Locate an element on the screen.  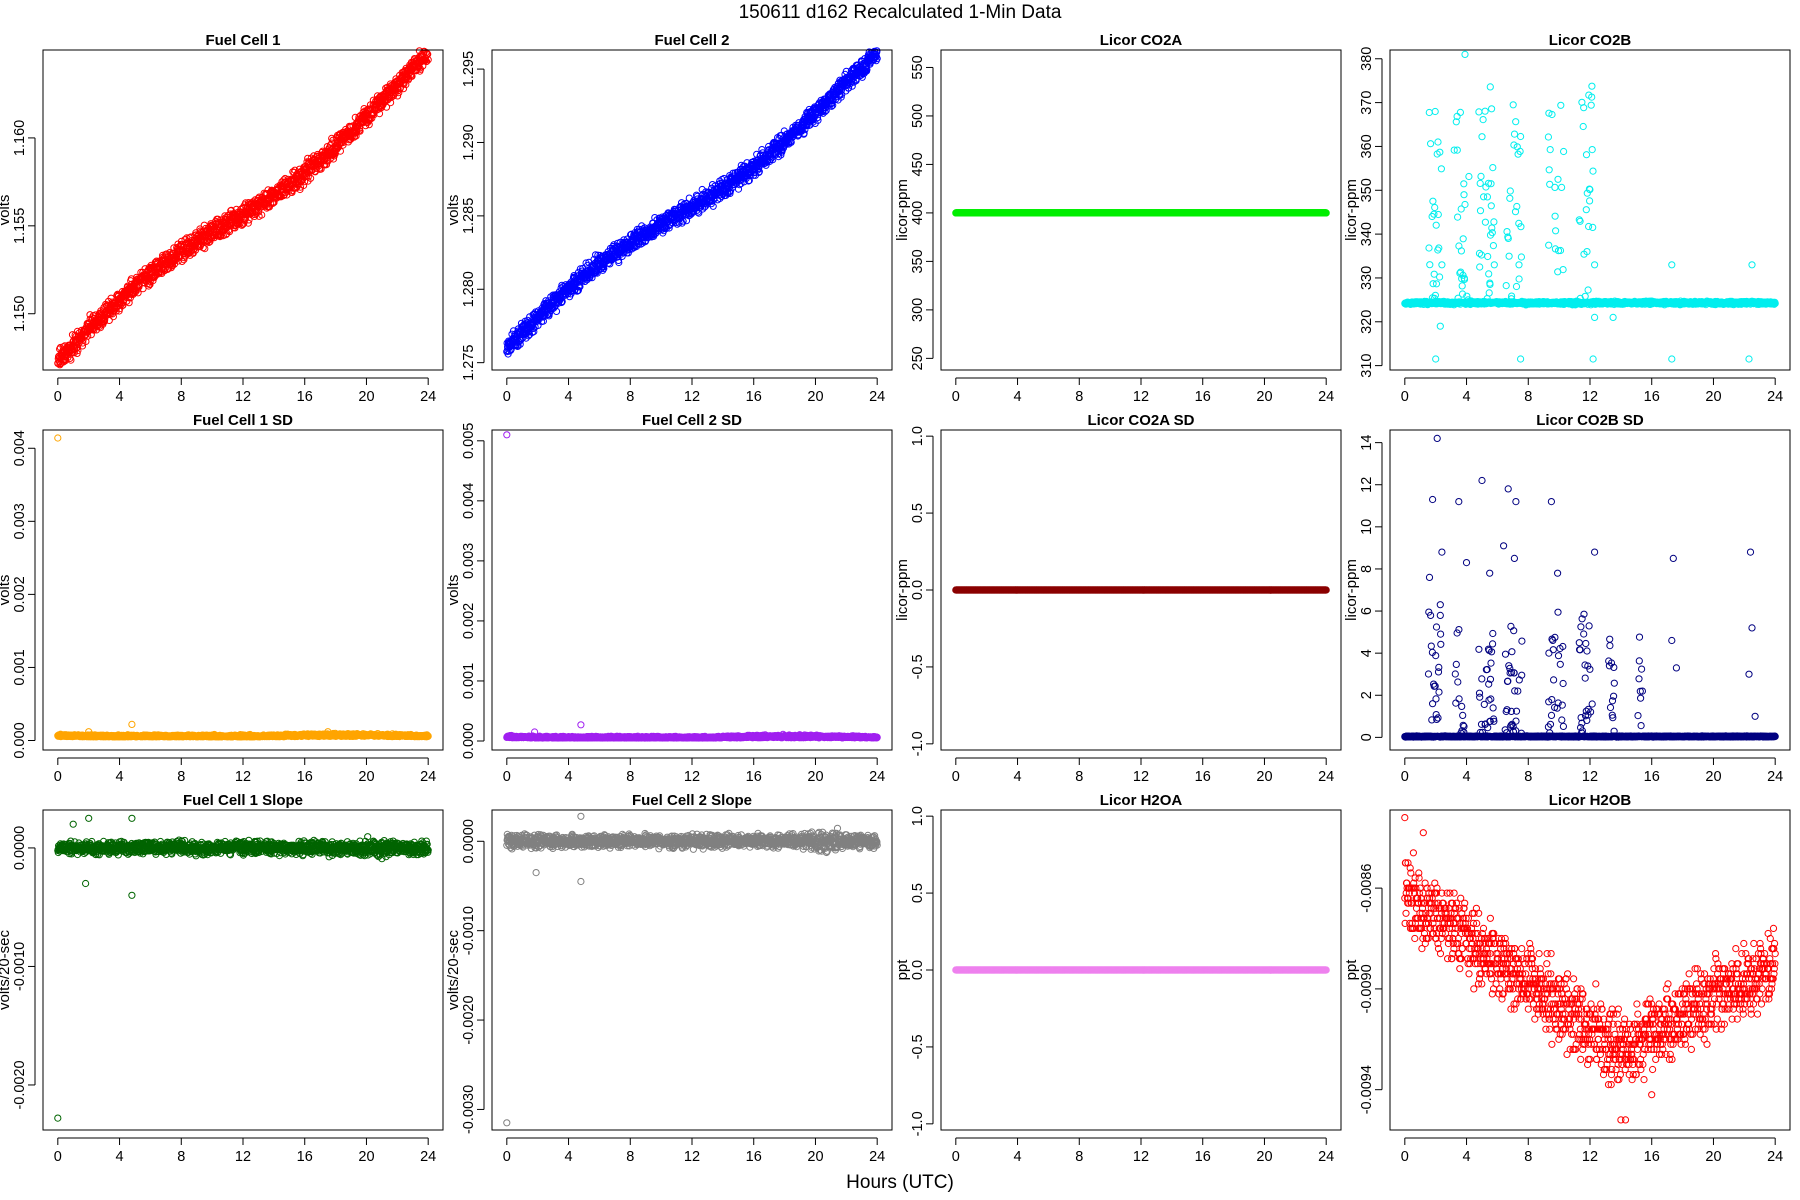
y-tick-label: 550 is located at coordinates (918, 67).